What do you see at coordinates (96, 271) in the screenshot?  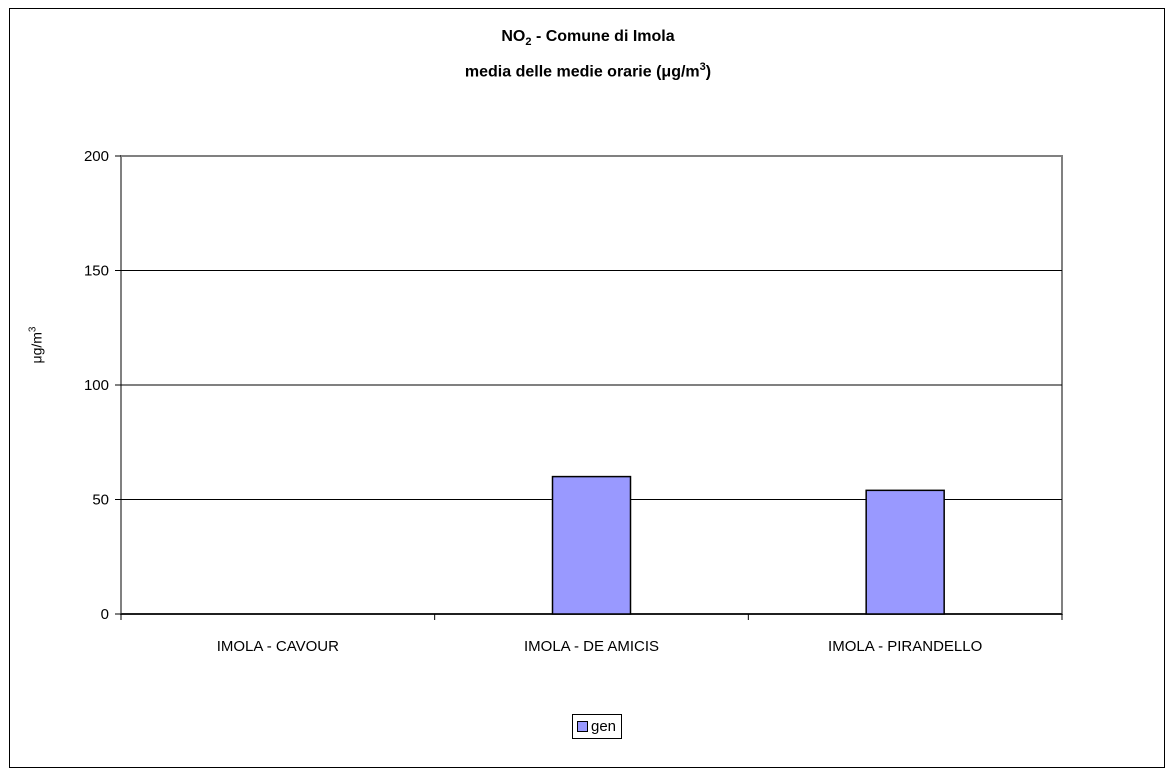 I see `y-tick-label: 150` at bounding box center [96, 271].